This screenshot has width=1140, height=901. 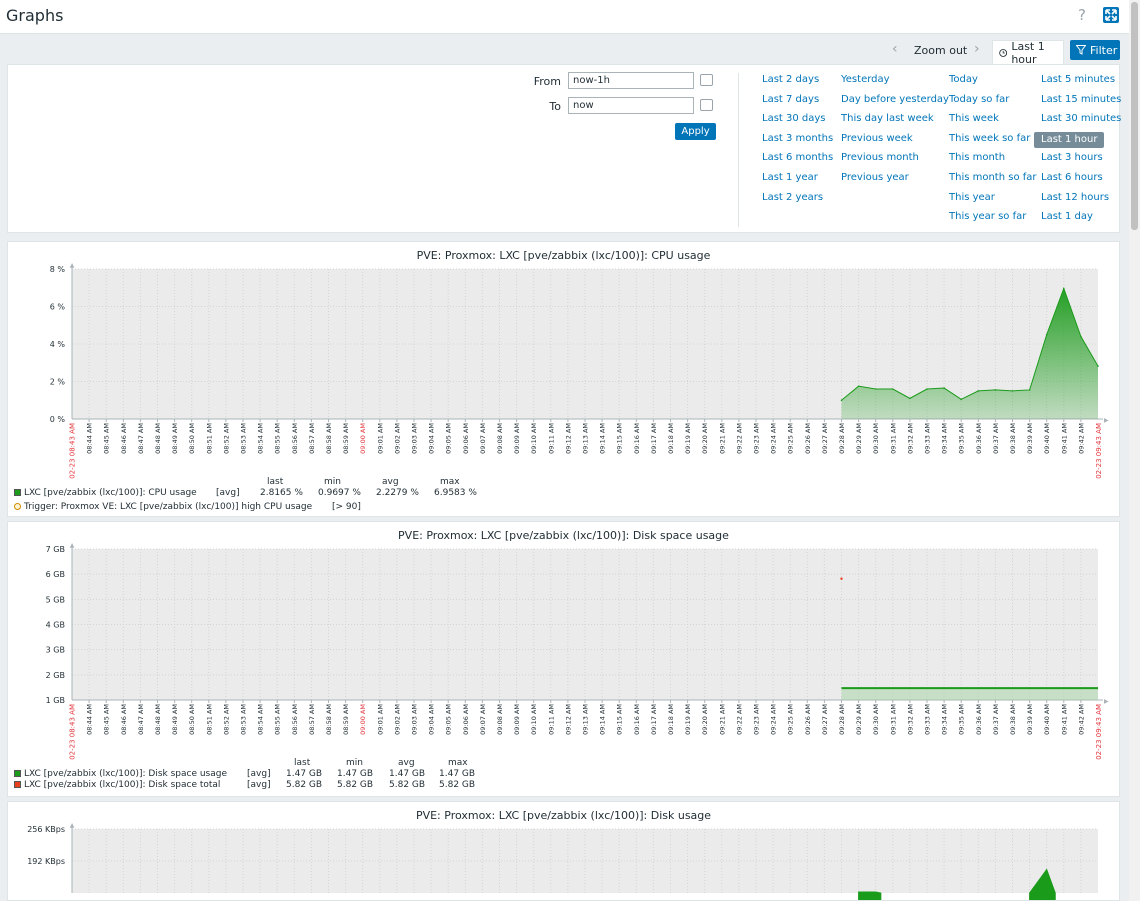 What do you see at coordinates (1081, 99) in the screenshot?
I see `quick-range-last-15-minutes: Last 15 minutes` at bounding box center [1081, 99].